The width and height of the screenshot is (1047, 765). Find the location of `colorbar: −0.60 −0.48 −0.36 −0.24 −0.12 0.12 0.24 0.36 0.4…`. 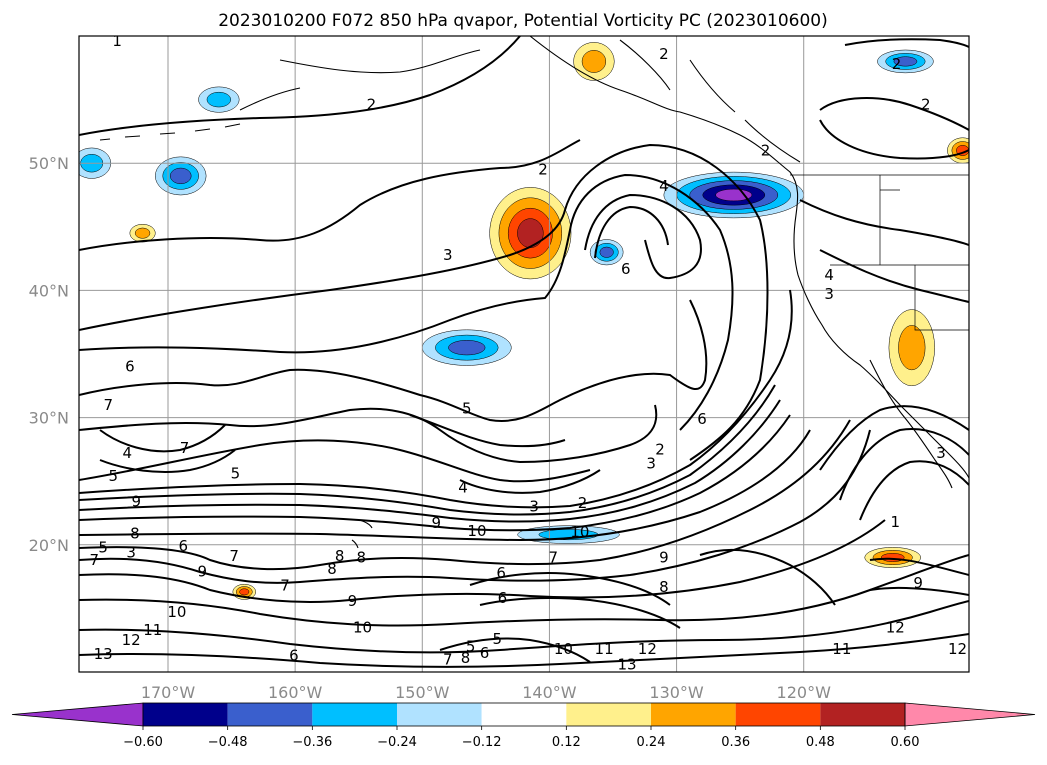

colorbar: −0.60 −0.48 −0.36 −0.24 −0.12 0.12 0.24 0.36 0.4… is located at coordinates (523, 726).